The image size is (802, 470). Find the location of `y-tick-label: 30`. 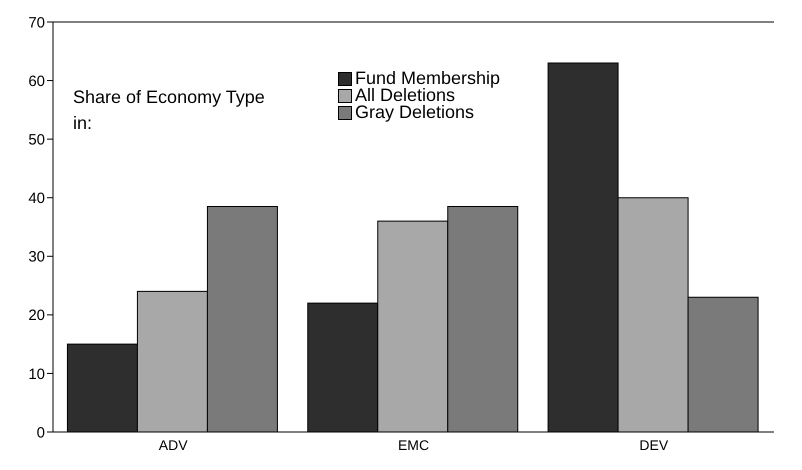

y-tick-label: 30 is located at coordinates (36, 257).